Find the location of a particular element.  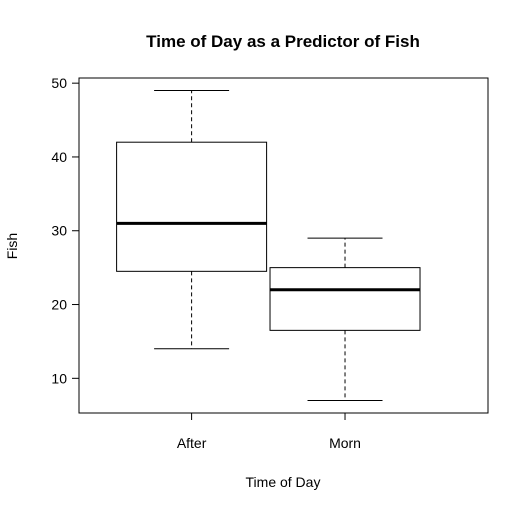

box-morn is located at coordinates (345, 319).